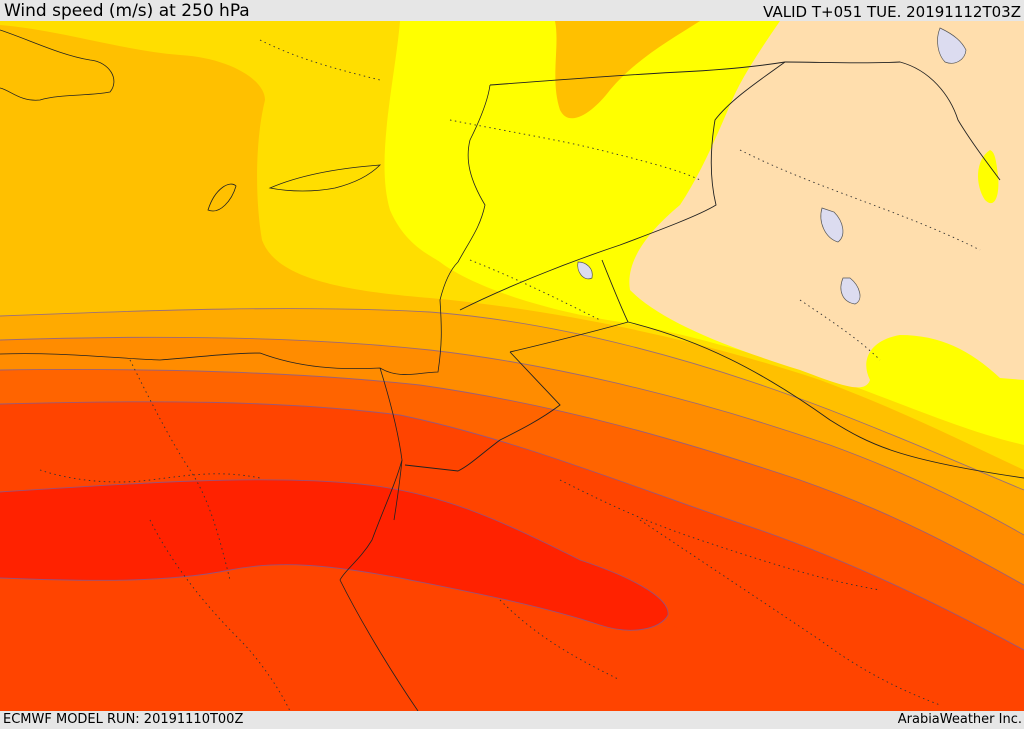  Describe the element at coordinates (892, 12) in the screenshot. I see `valid-time-label: VALID T+051 TUE. 20191112T03Z` at that location.